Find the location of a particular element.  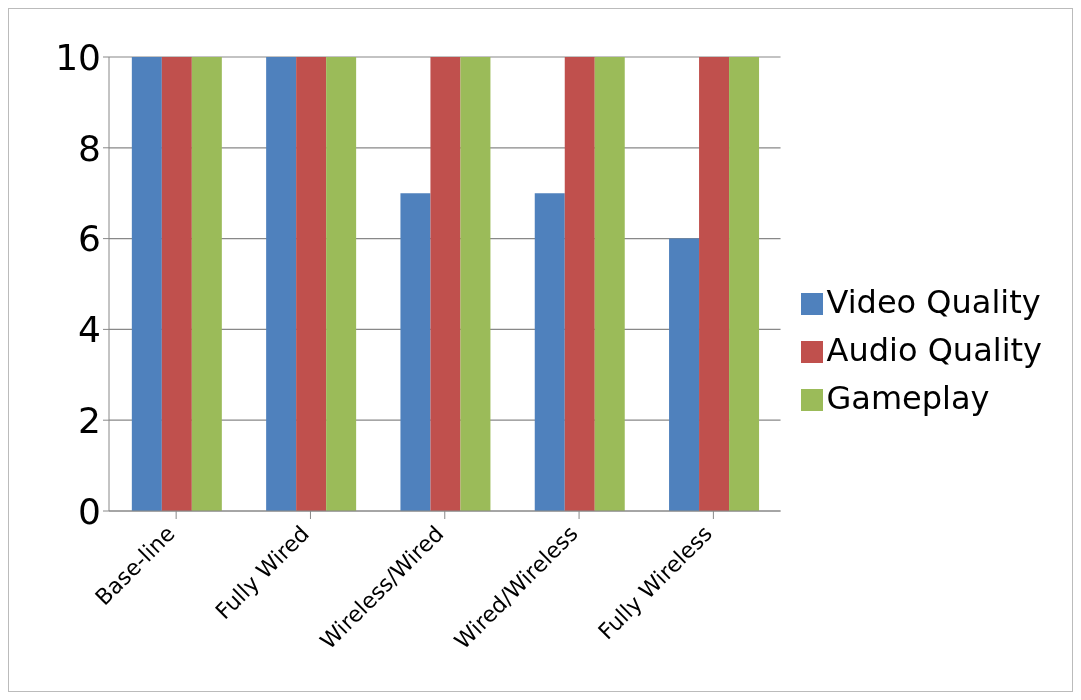

legend-label: Gameplay is located at coordinates (908, 398).